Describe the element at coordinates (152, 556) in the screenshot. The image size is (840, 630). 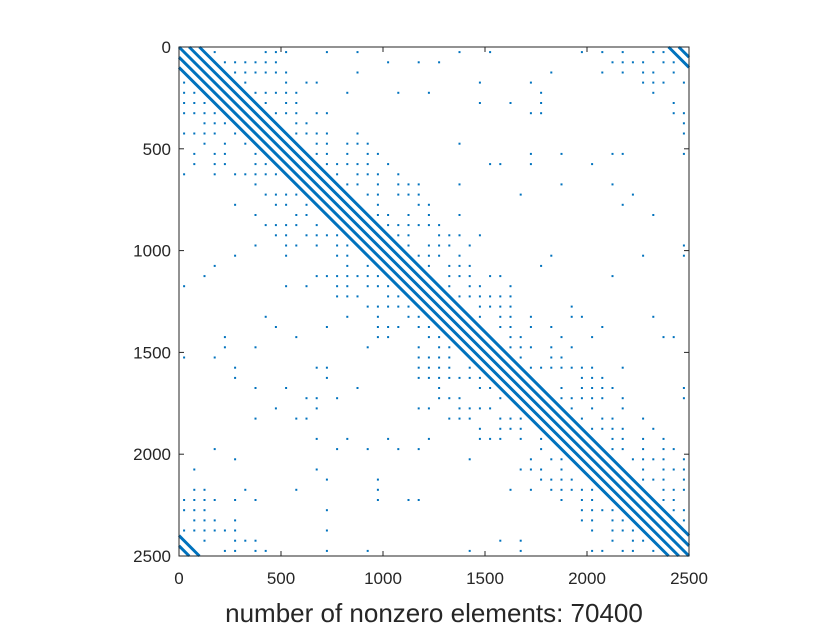
I see `y-tick-label: 2500` at that location.